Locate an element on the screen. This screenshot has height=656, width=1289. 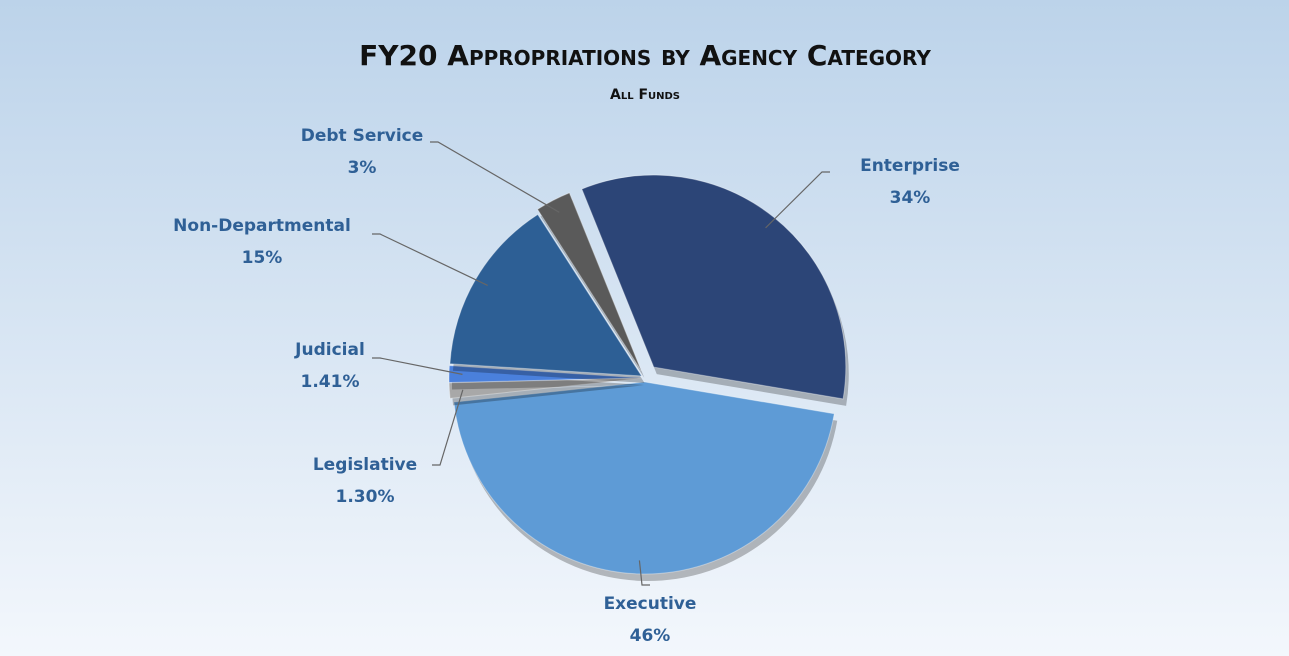
slice-label: Judicial is located at coordinates (329, 350).